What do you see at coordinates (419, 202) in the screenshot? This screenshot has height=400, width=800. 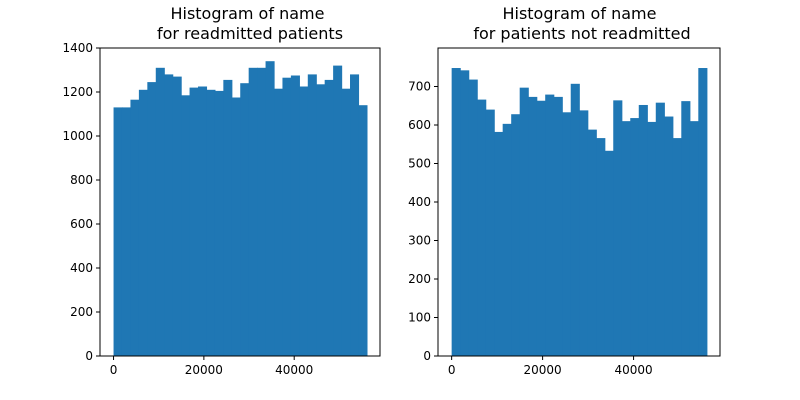 I see `right-y-tick-label: 400` at bounding box center [419, 202].